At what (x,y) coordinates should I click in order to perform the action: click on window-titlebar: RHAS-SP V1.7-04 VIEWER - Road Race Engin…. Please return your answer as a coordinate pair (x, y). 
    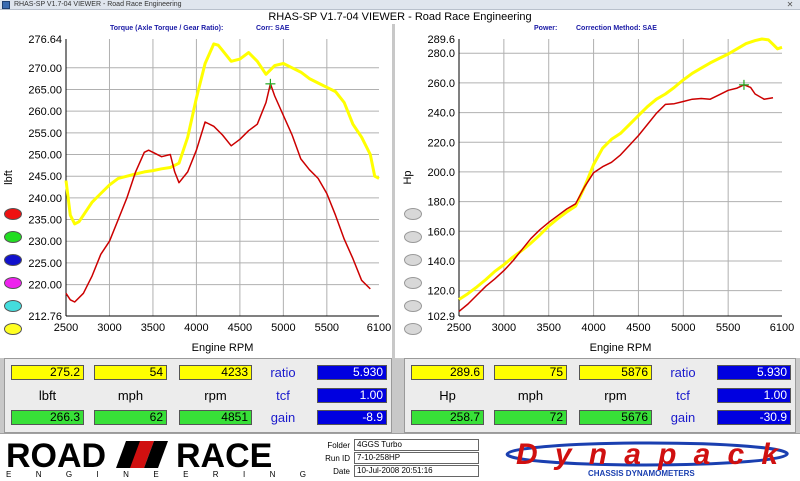
    Looking at the image, I should click on (400, 5).